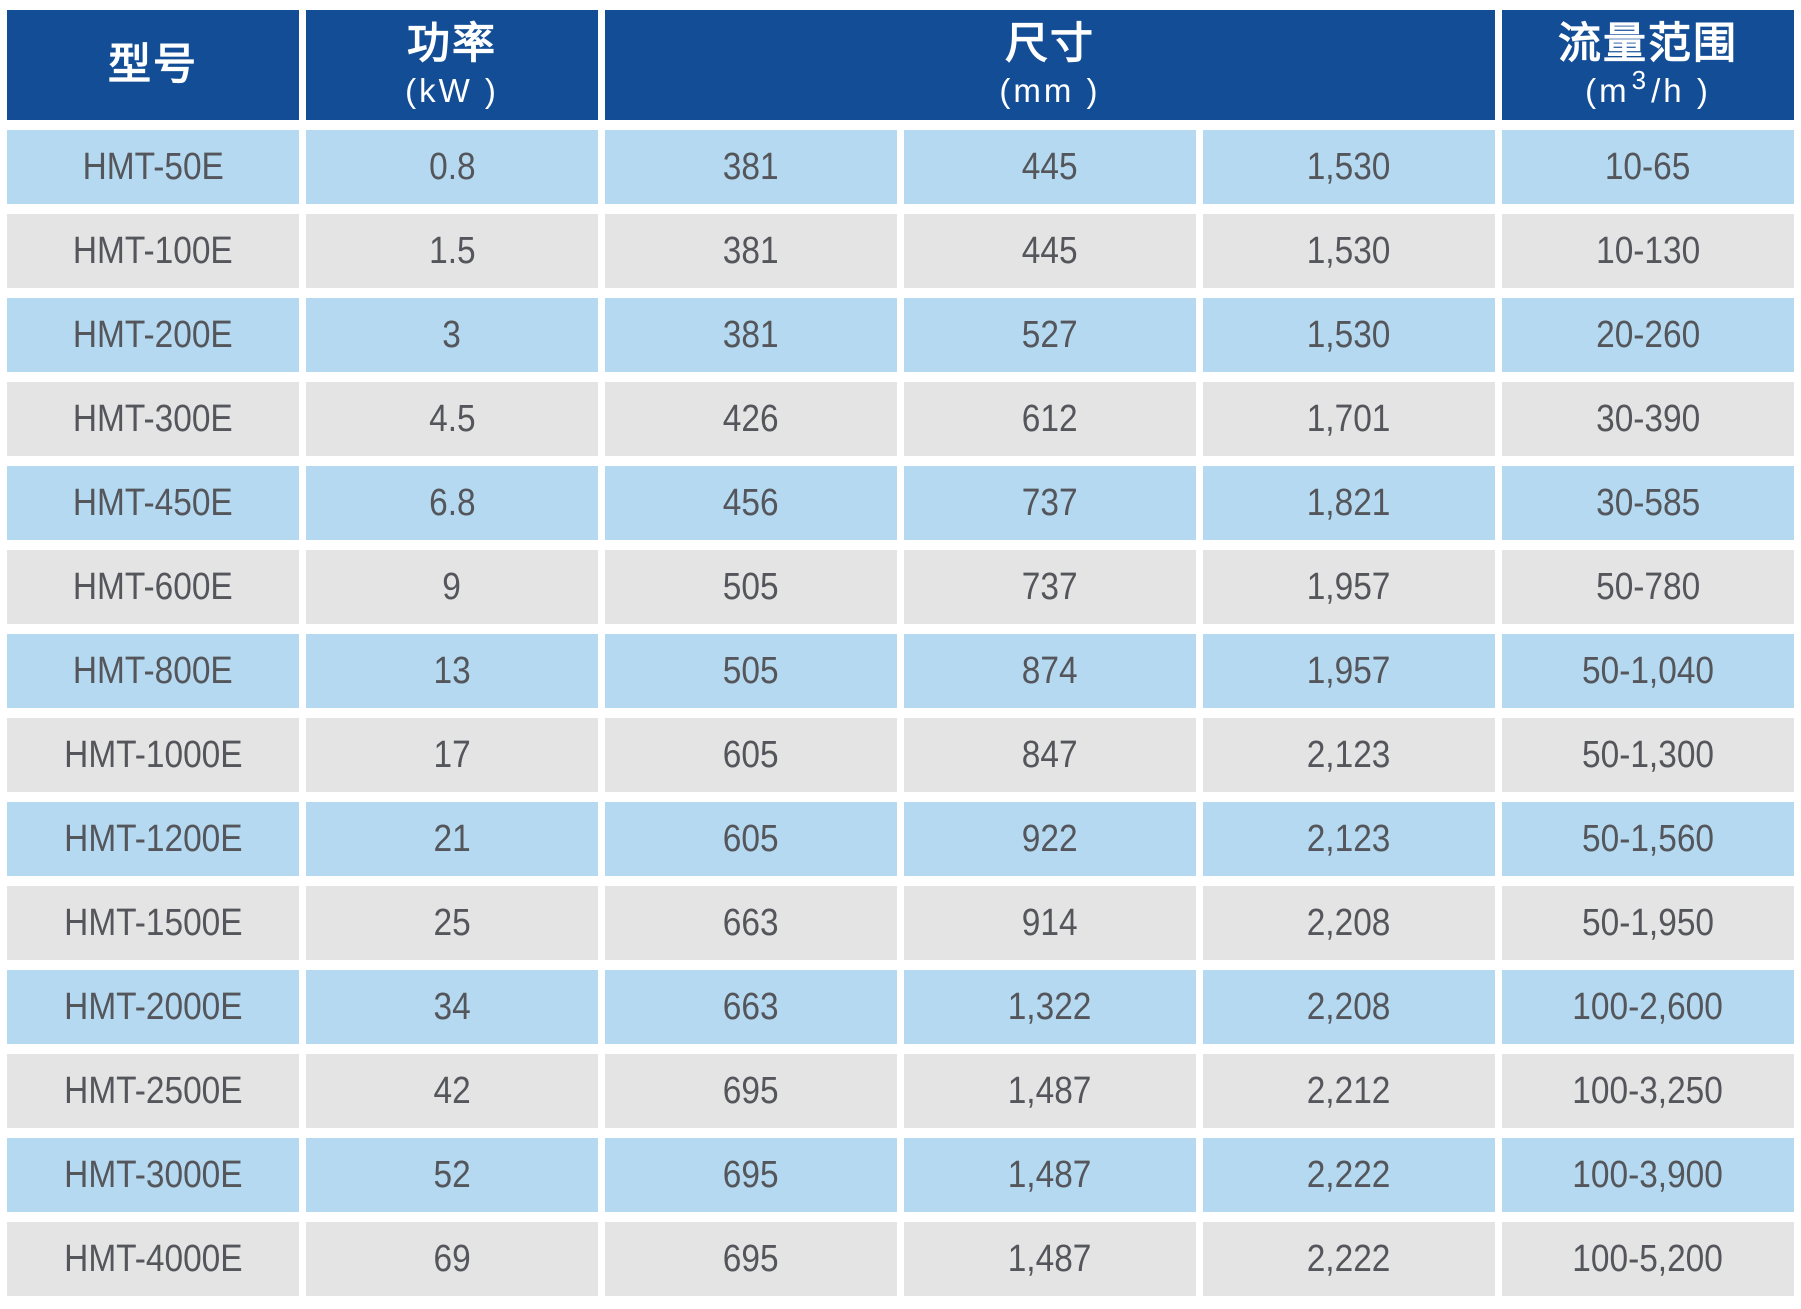  Describe the element at coordinates (900, 839) in the screenshot. I see `table-row: HMT-1200E 21 605 922 2,123 50-1,560` at that location.